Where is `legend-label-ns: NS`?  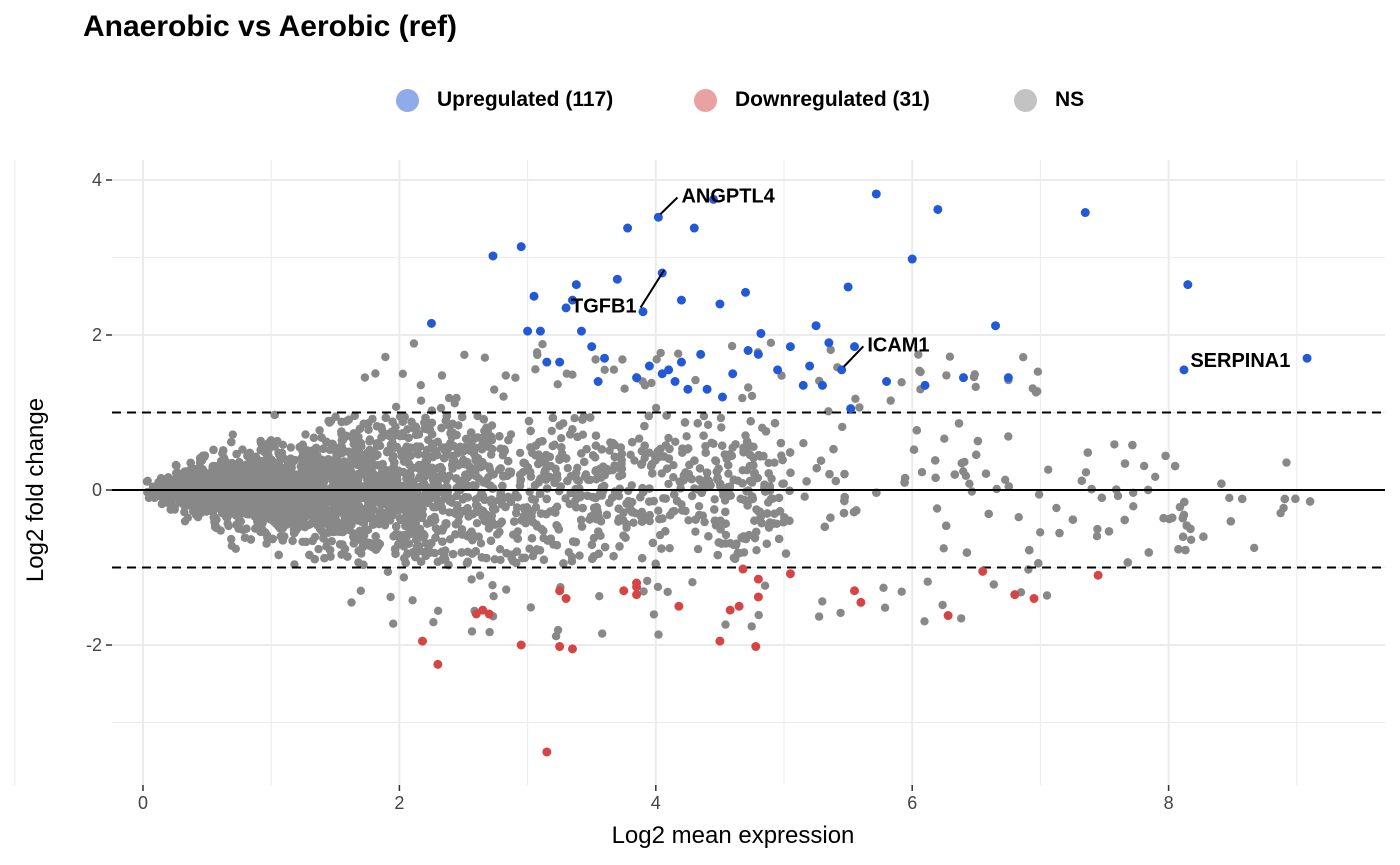
legend-label-ns: NS is located at coordinates (1070, 99).